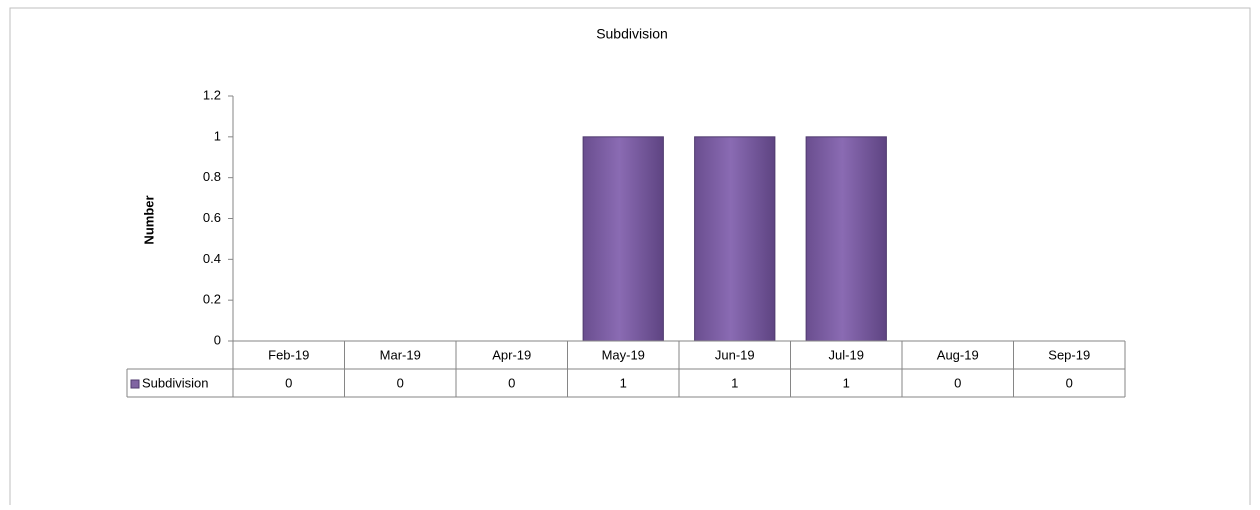 Image resolution: width=1260 pixels, height=510 pixels. I want to click on x-tick-label: Mar-19, so click(400, 354).